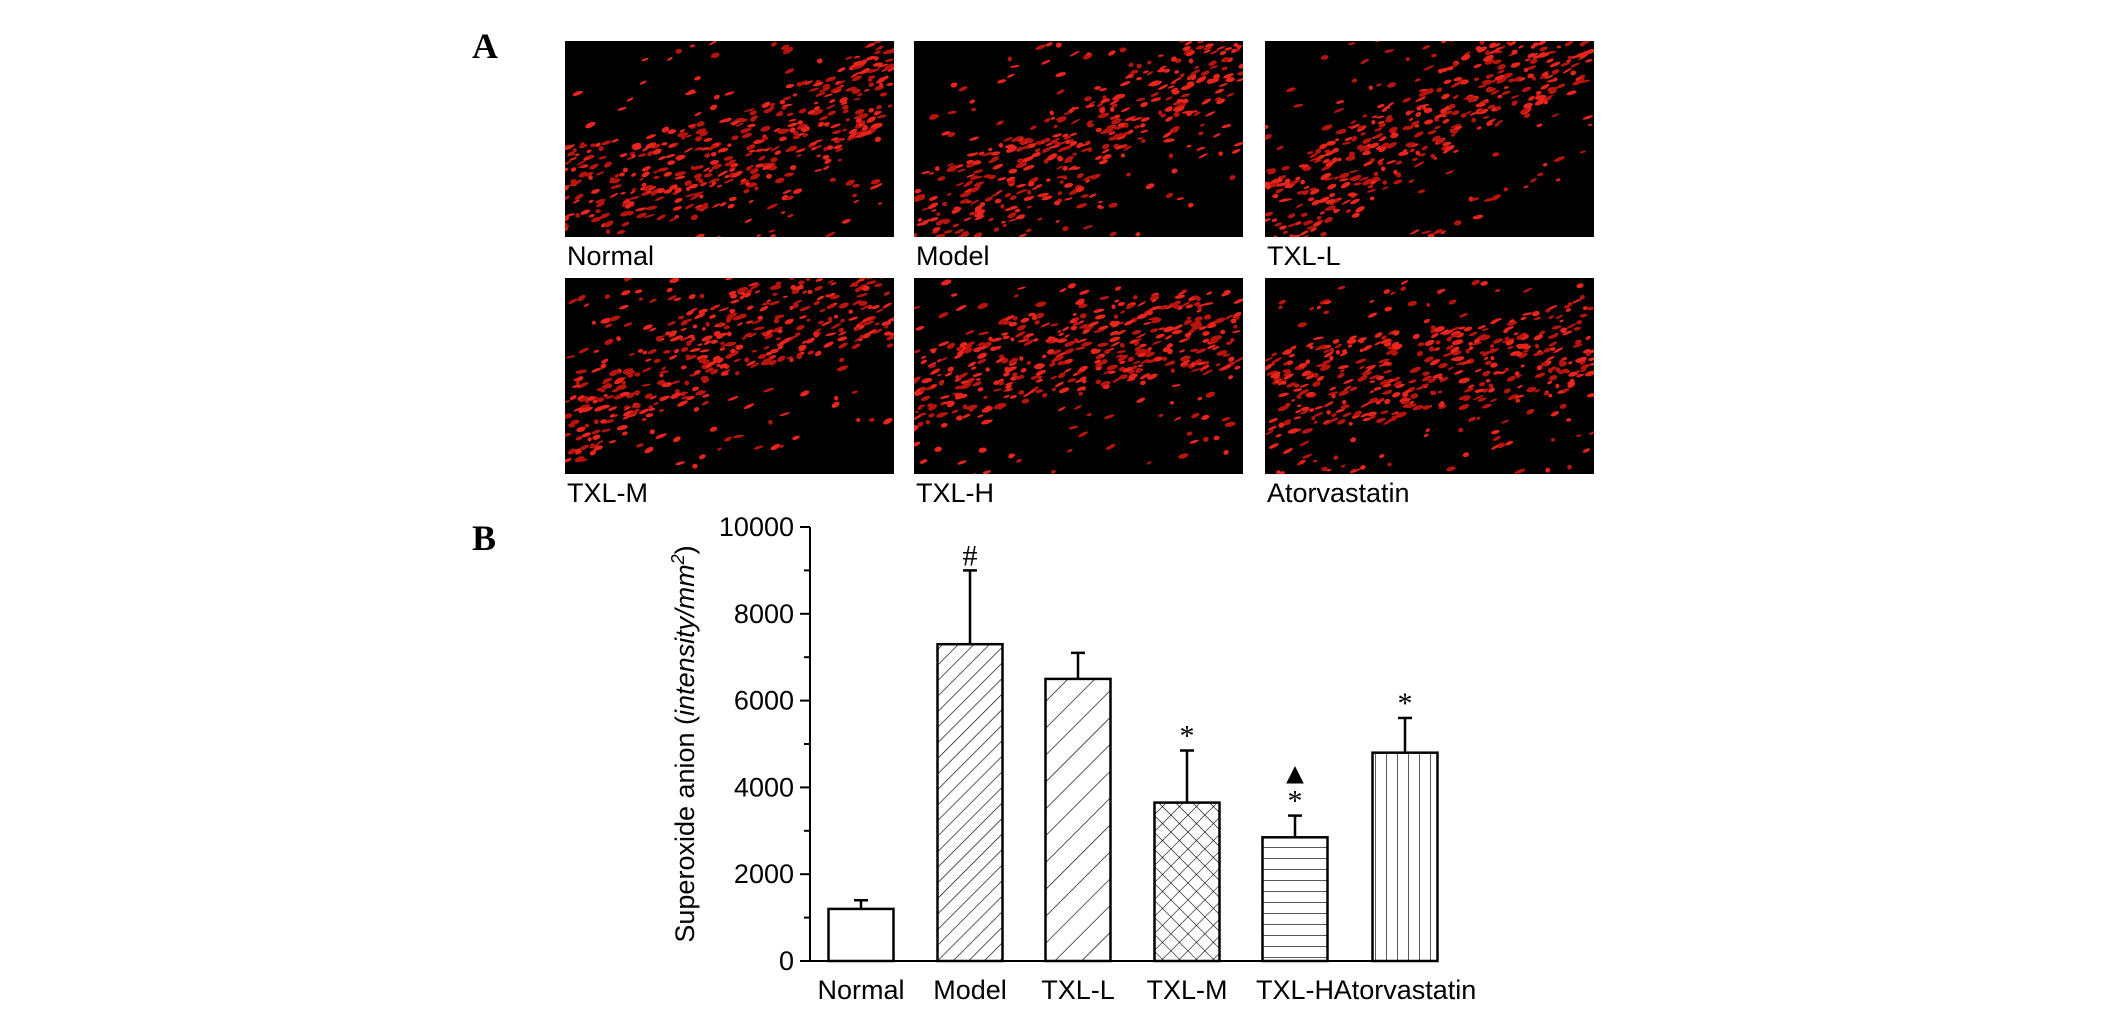 The height and width of the screenshot is (1012, 2126). What do you see at coordinates (1078, 376) in the screenshot?
I see `micrograph-bg` at bounding box center [1078, 376].